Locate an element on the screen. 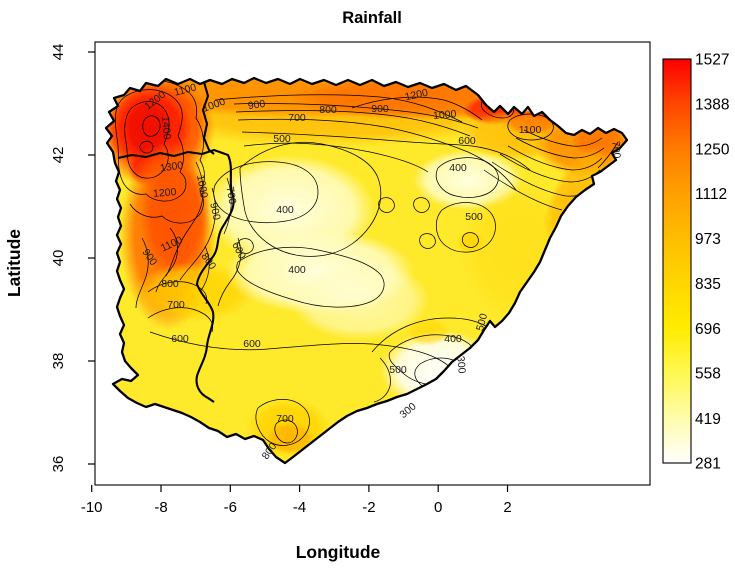 The height and width of the screenshot is (581, 735). spain-portugal-border is located at coordinates (176, 275).